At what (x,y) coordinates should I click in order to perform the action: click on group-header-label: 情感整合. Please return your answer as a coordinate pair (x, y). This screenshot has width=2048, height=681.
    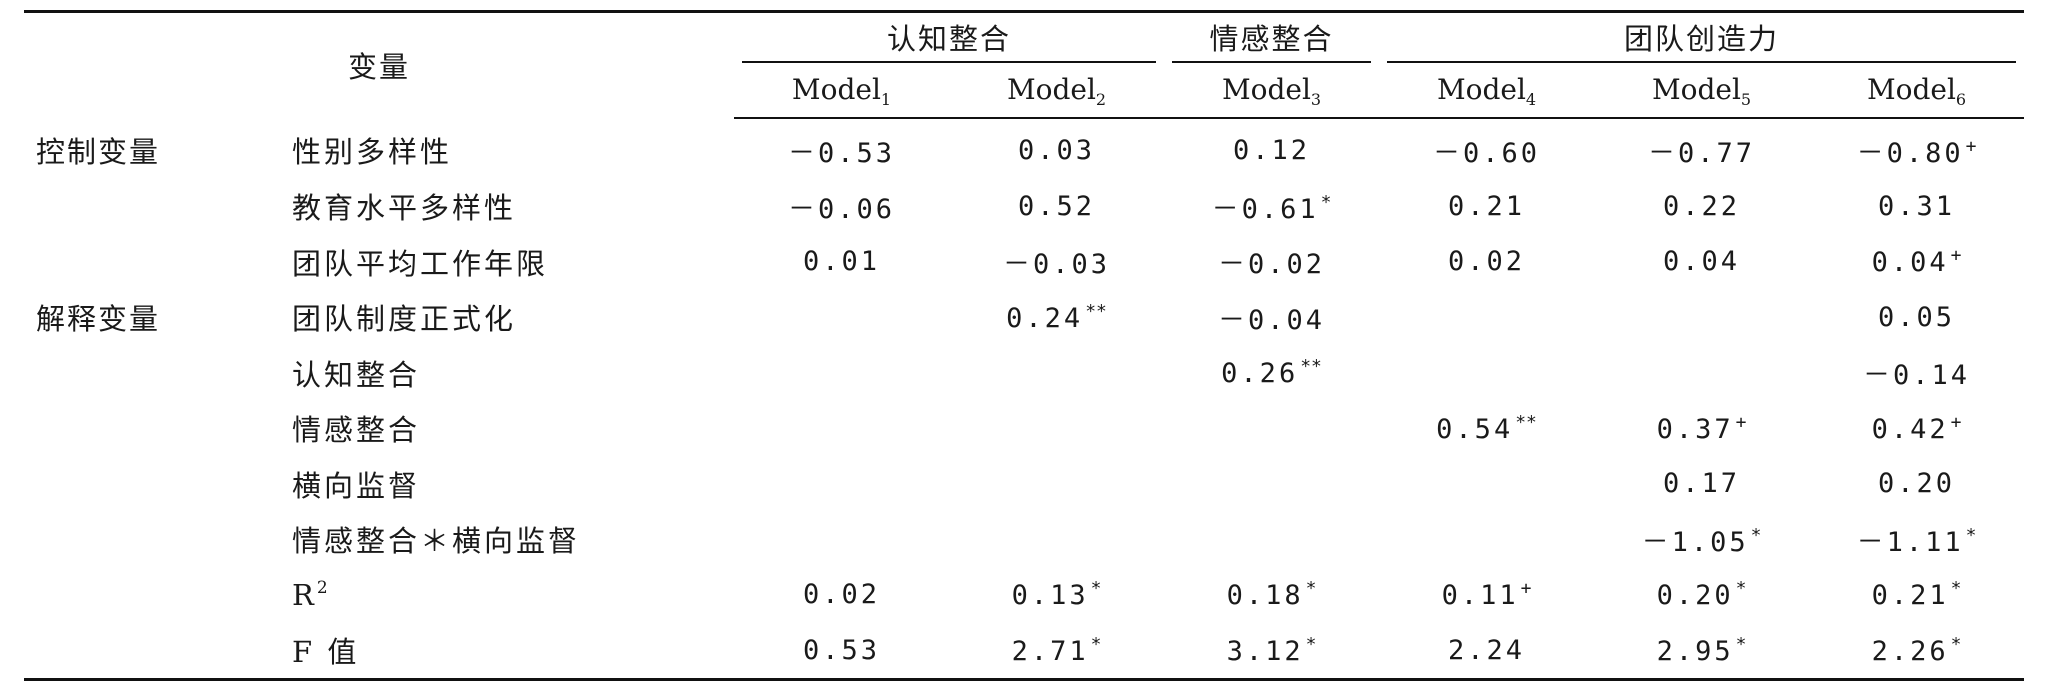
    Looking at the image, I should click on (1271, 39).